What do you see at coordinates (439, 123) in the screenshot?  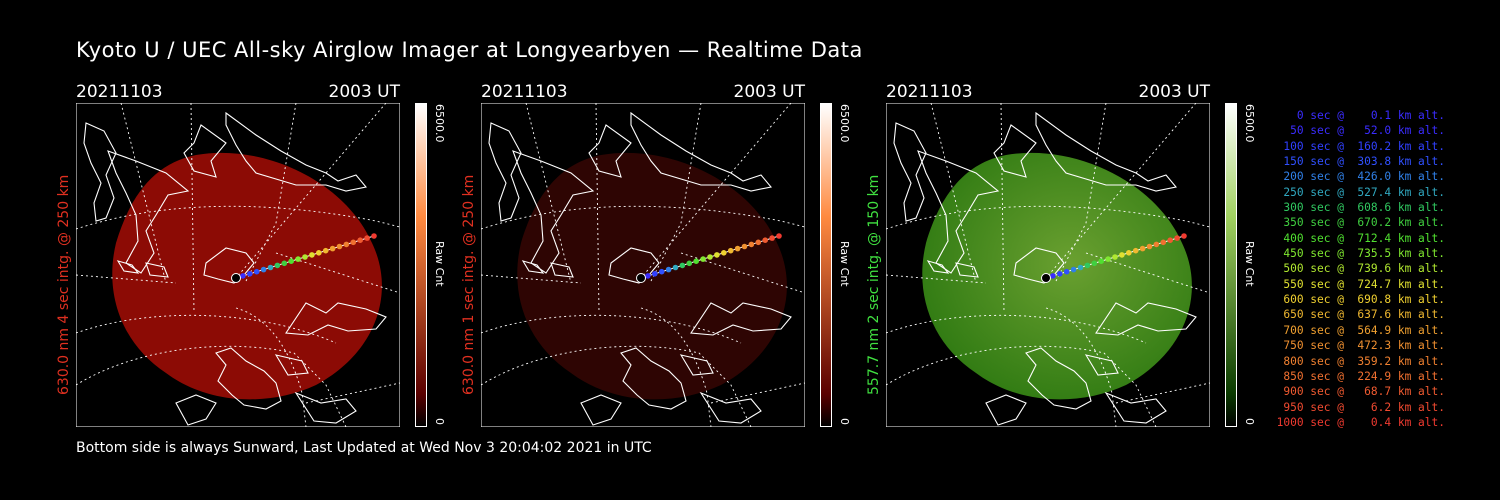 I see `panel-1-colorbar-max: 6500.0` at bounding box center [439, 123].